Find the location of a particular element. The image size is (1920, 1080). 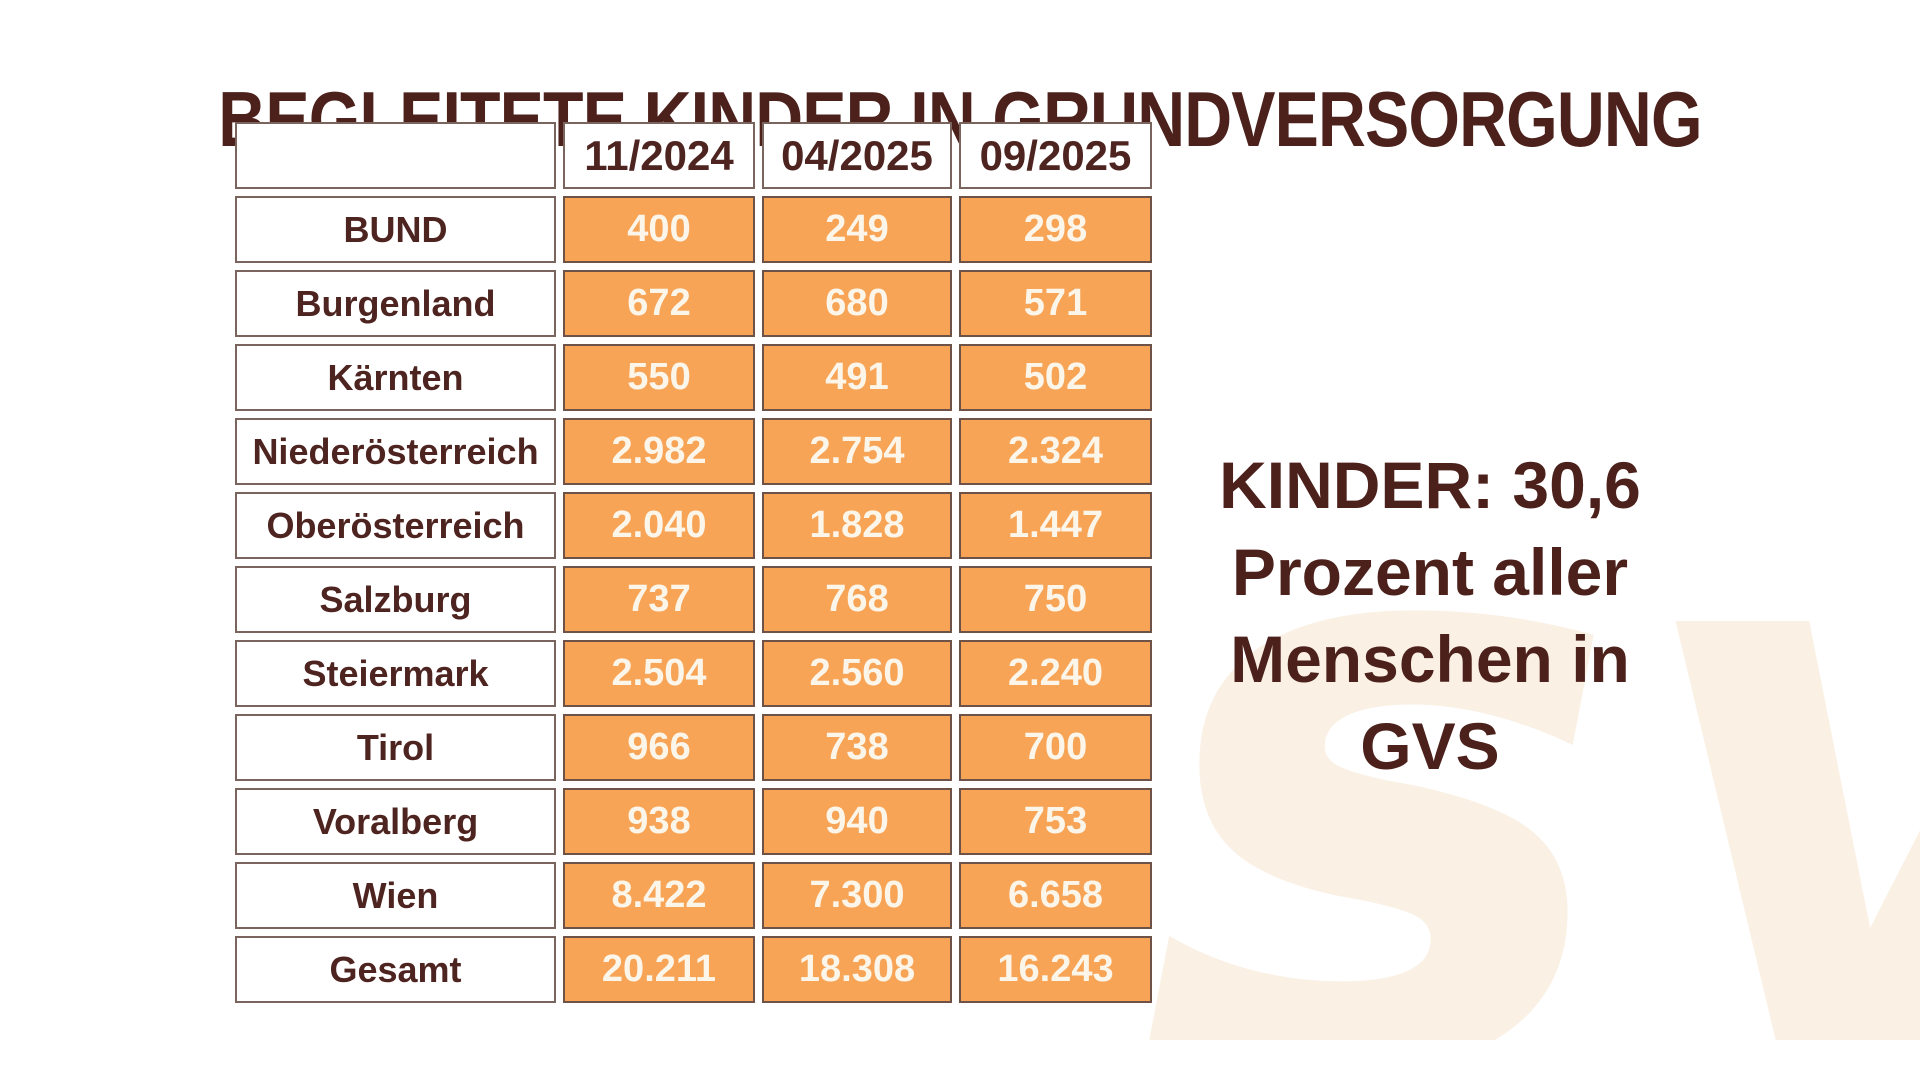

value-cell: 672 is located at coordinates (659, 303).